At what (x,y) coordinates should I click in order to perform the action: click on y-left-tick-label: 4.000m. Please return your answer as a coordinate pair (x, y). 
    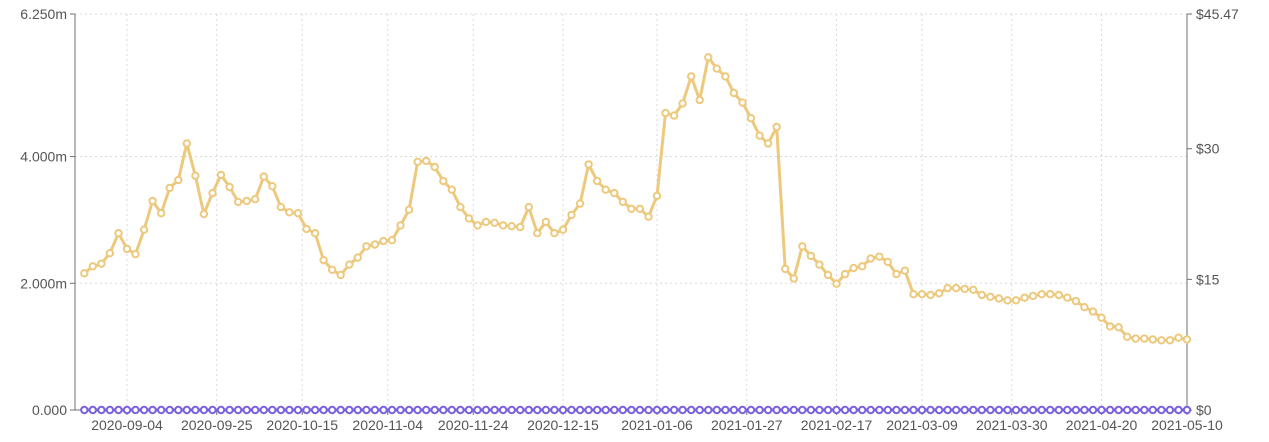
    Looking at the image, I should click on (43, 157).